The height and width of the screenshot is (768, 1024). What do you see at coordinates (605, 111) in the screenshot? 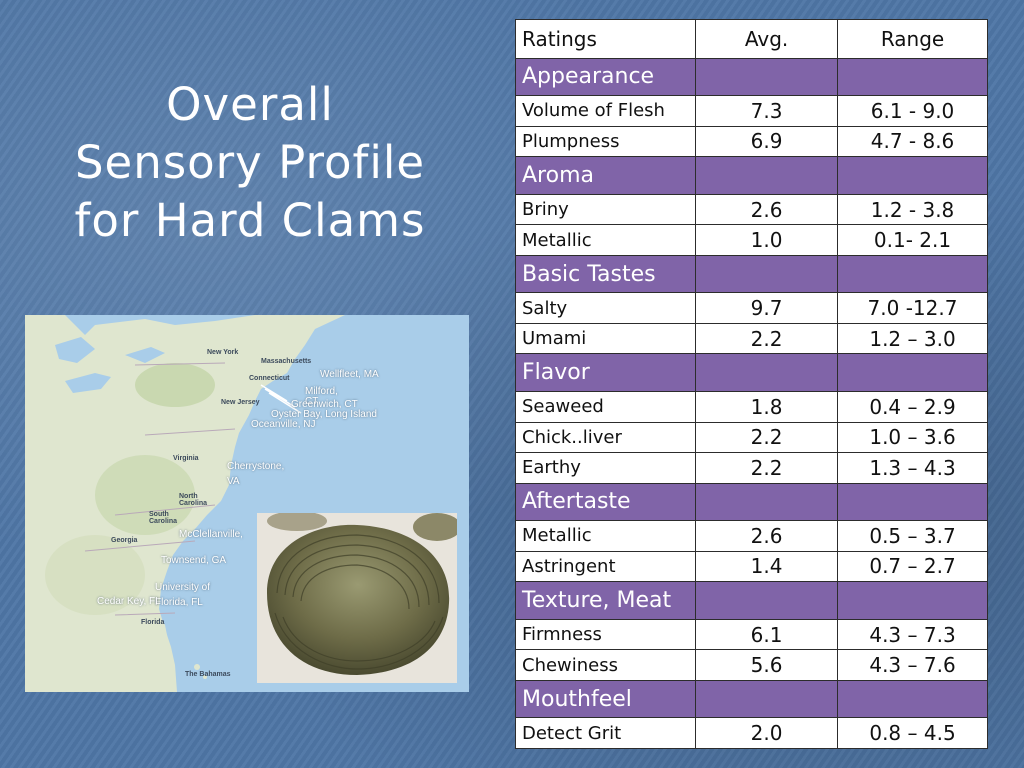
I see `attribute-cell: Volume of Flesh` at bounding box center [605, 111].